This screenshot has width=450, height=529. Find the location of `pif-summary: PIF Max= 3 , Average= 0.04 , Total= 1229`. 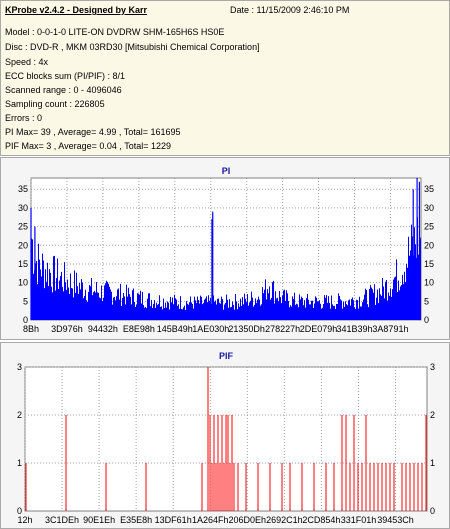

pif-summary: PIF Max= 3 , Average= 0.04 , Total= 1229 is located at coordinates (88, 146).